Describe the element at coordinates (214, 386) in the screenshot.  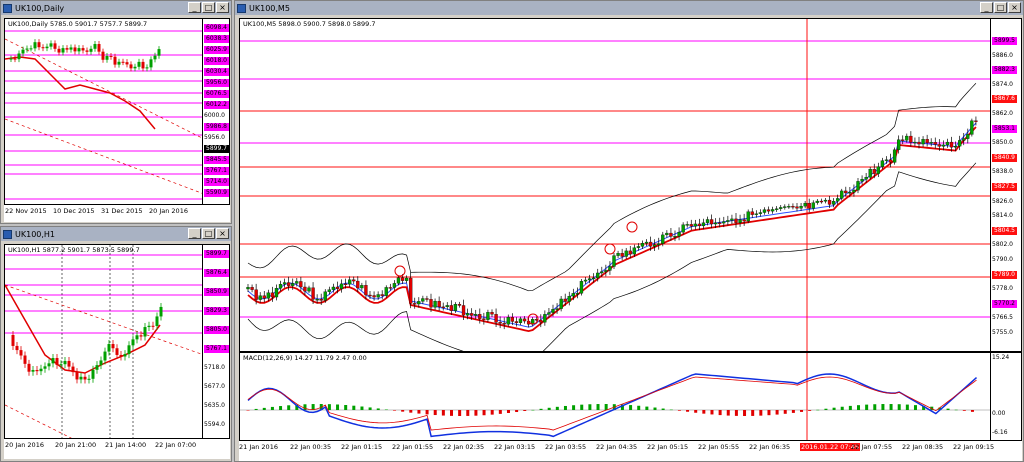
I see `price-label: 5677.0` at that location.